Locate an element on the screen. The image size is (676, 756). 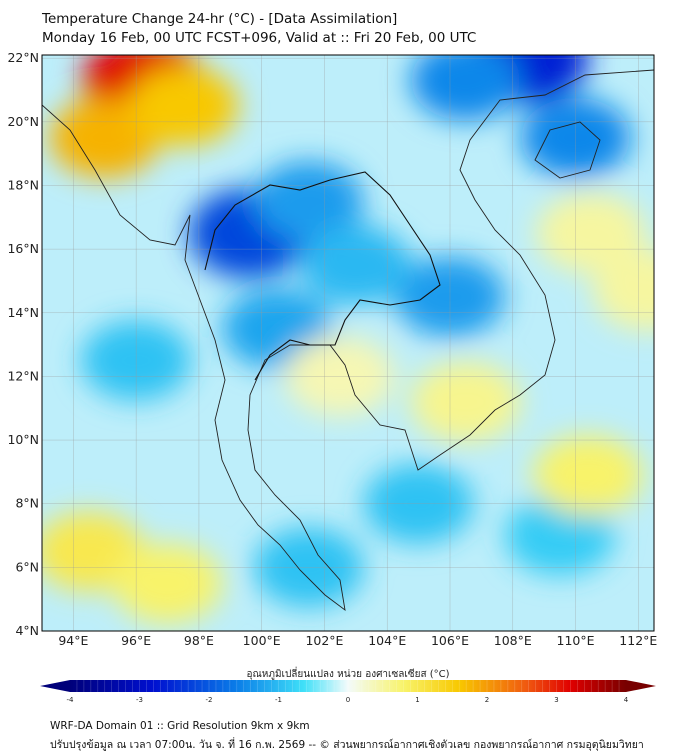
lon-label: 100°E is located at coordinates (262, 640).